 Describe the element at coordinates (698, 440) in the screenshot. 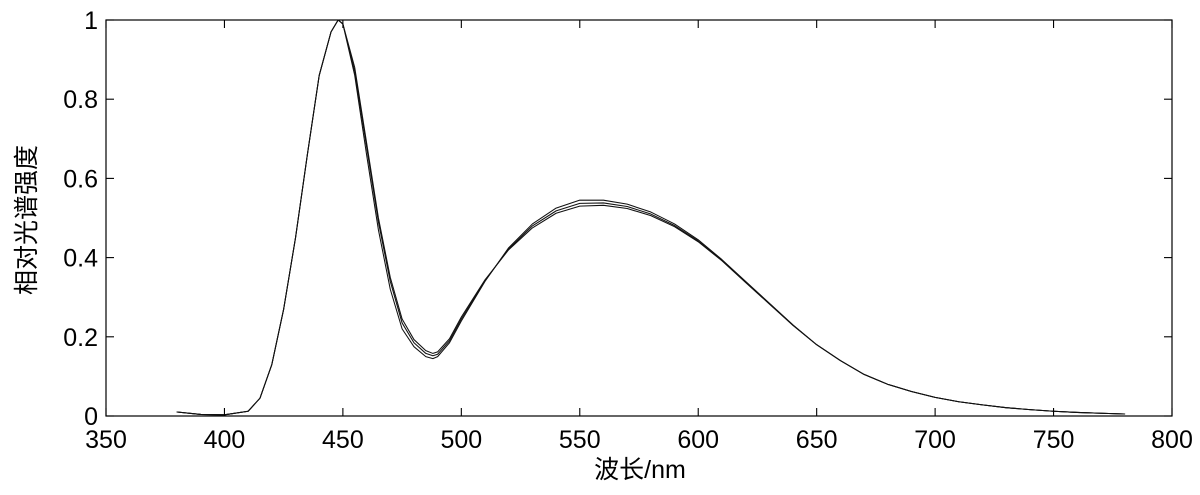

I see `x-tick-label: 600` at that location.